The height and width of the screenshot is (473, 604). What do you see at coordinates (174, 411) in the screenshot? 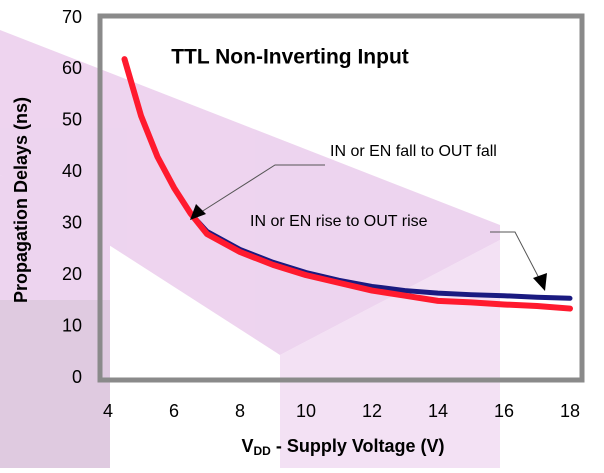
I see `x-tick-label: 6` at bounding box center [174, 411].